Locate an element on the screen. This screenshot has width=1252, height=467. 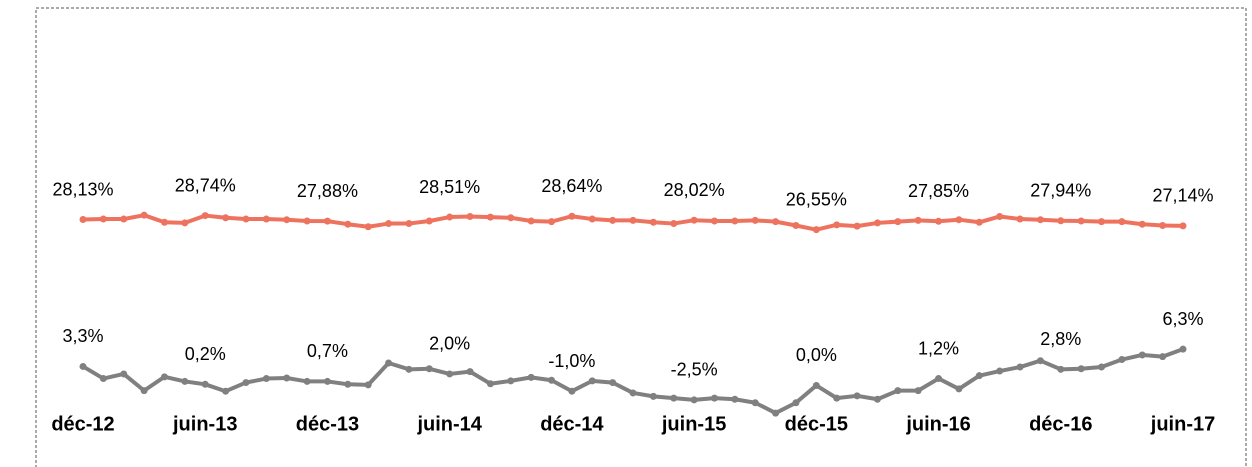
value-label: 27,14% is located at coordinates (1182, 196).